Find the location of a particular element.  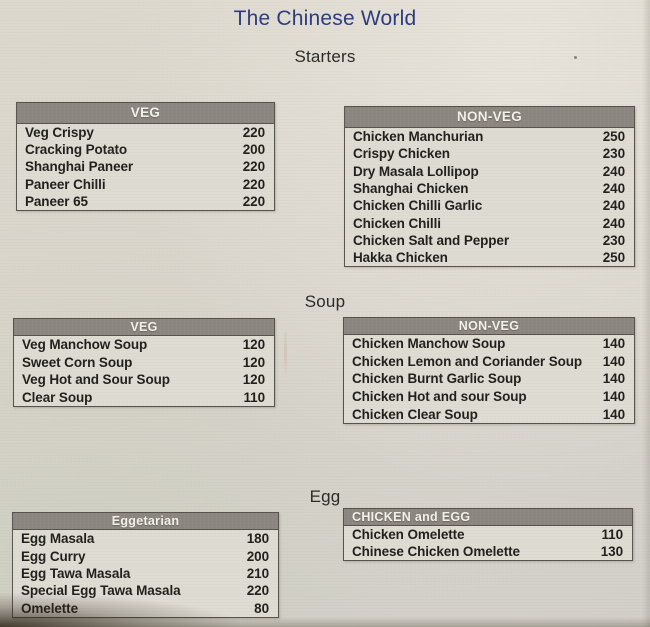

menu-item-row: Chicken Omelette 110 is located at coordinates (488, 534).